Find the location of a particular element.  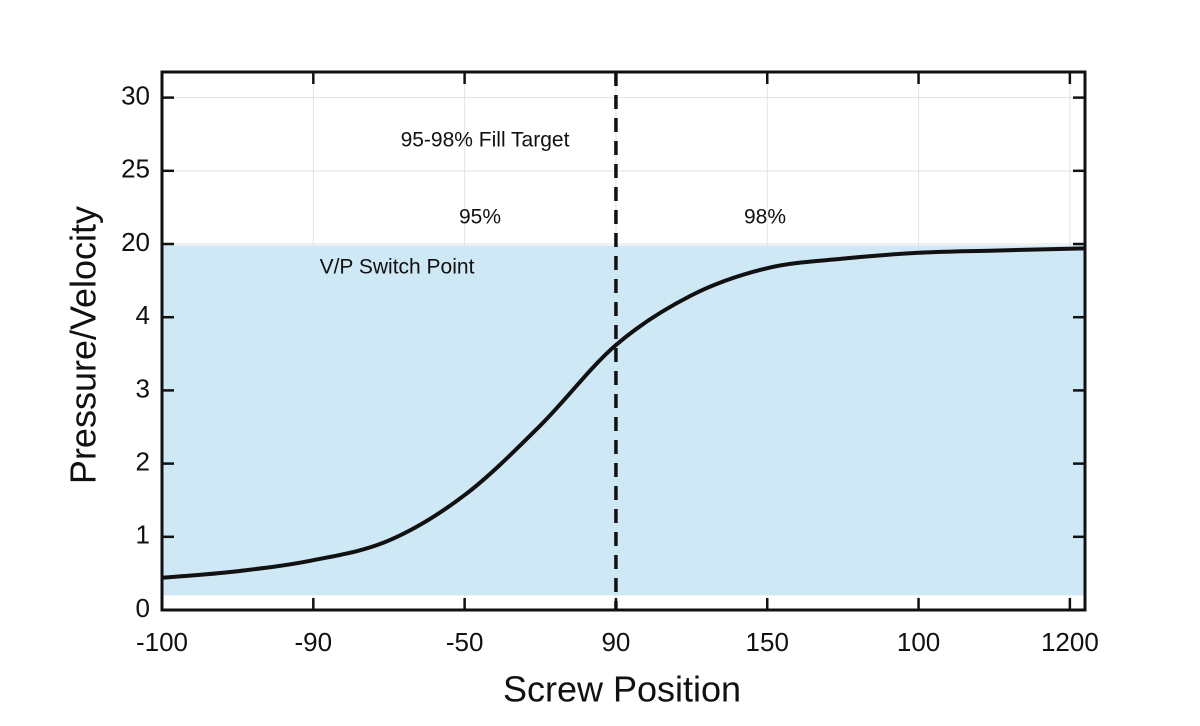

x-tick-label: 1200 is located at coordinates (1070, 642).